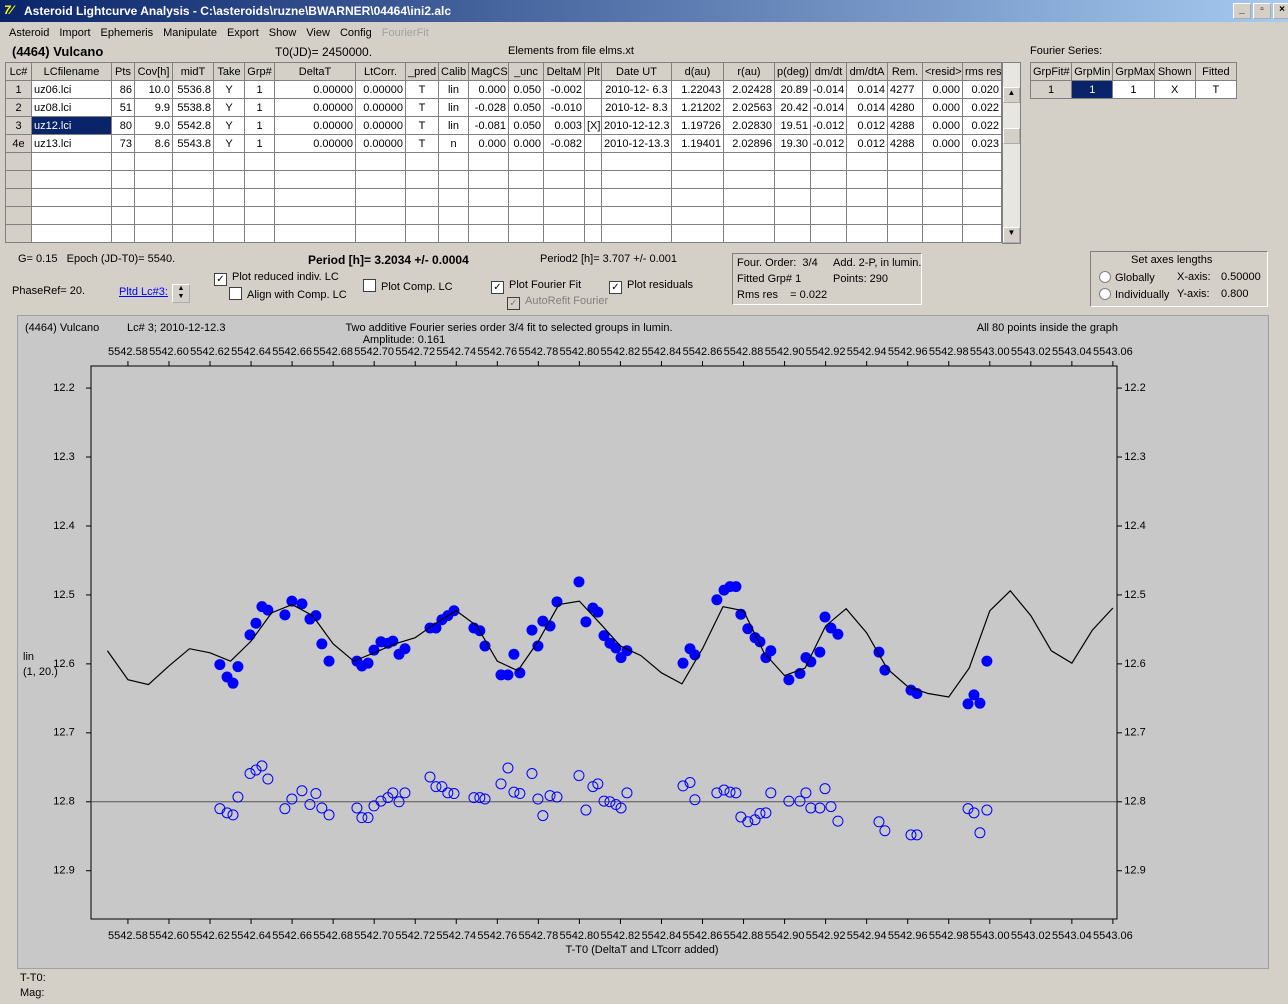 The height and width of the screenshot is (1004, 1288). I want to click on table-cell: 5536.8, so click(193, 89).